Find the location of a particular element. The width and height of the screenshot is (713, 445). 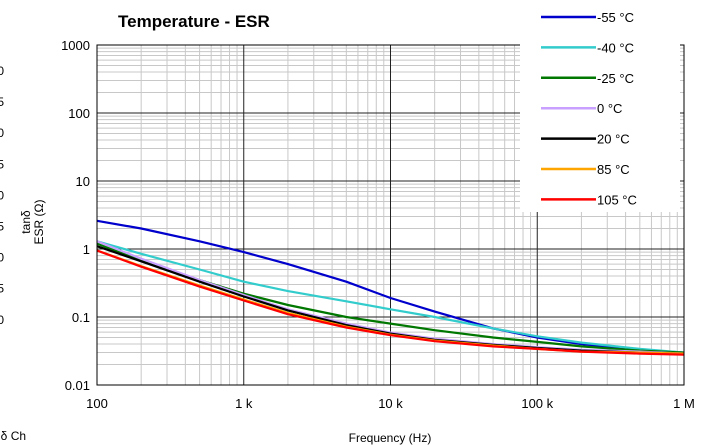

y-tick-label: 1 is located at coordinates (86, 249).